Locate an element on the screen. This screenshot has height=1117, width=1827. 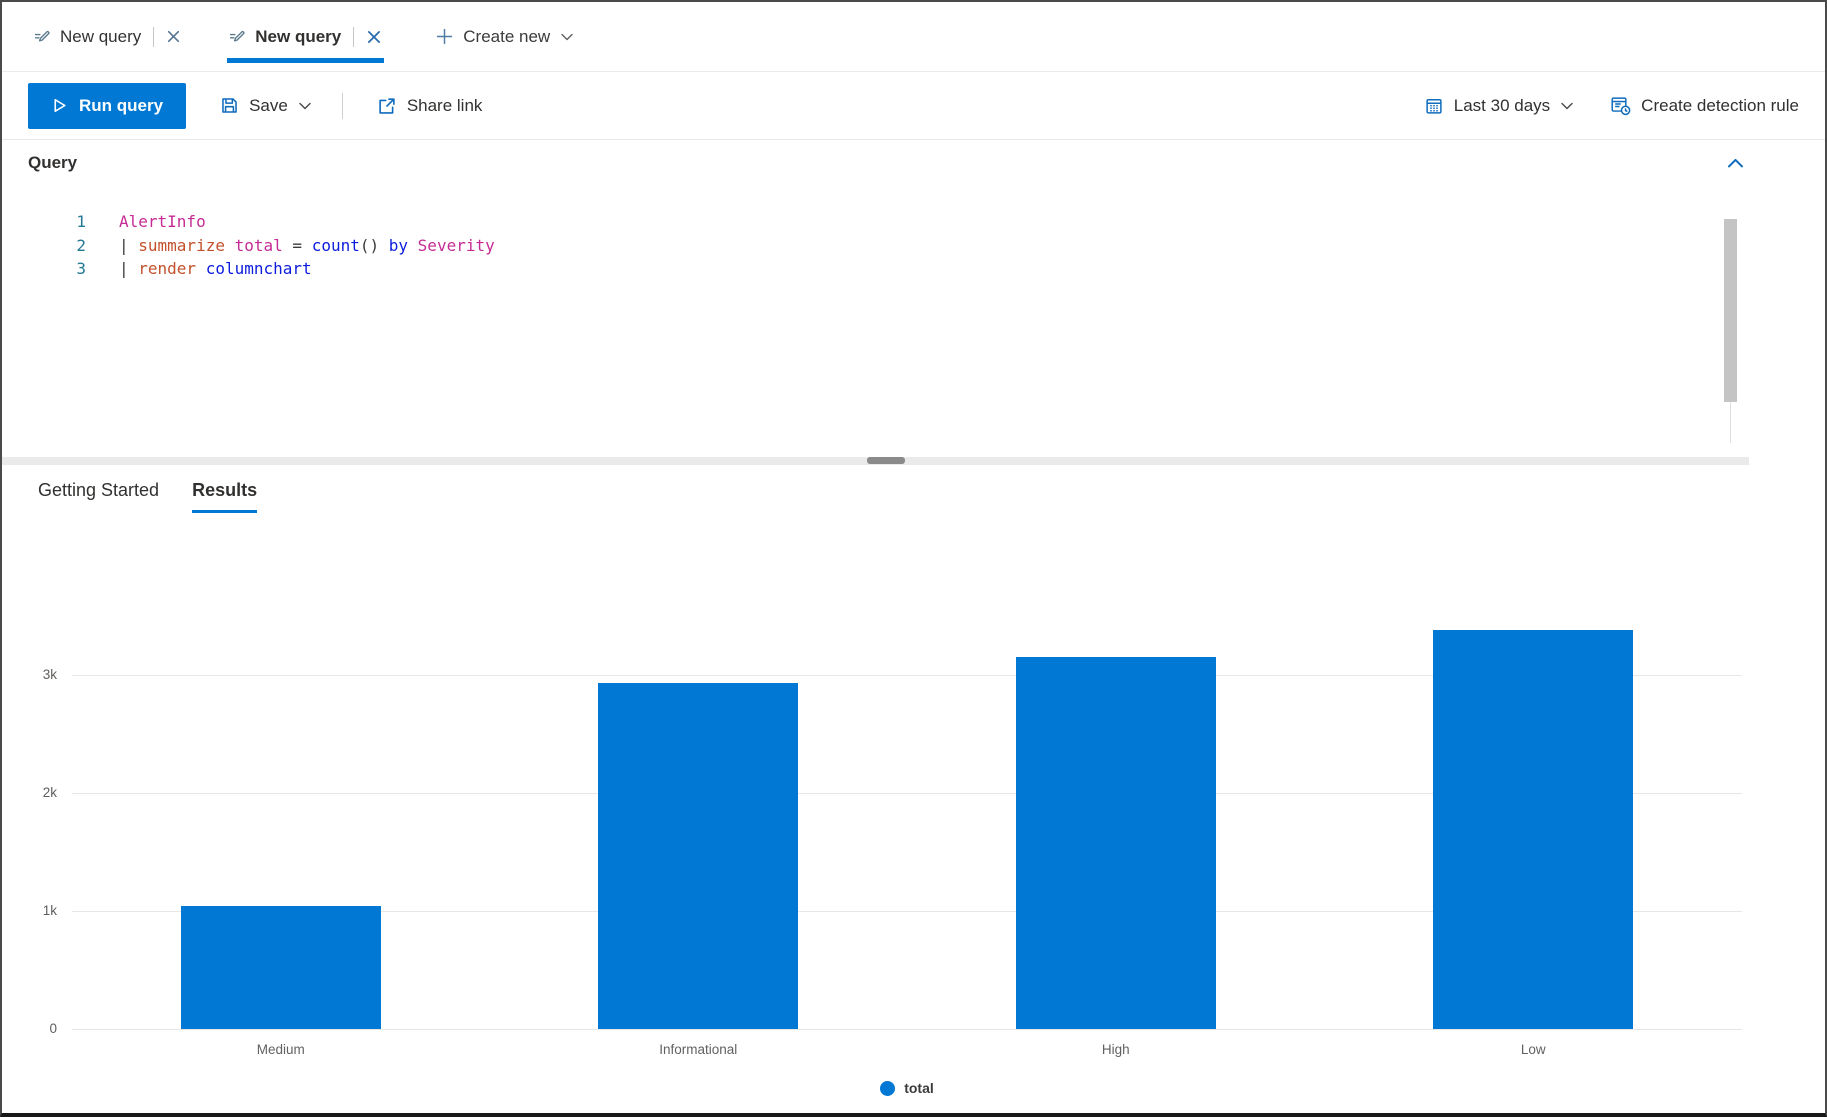
code-line: 2 | summarize total = count() by Severity is located at coordinates (248, 246).